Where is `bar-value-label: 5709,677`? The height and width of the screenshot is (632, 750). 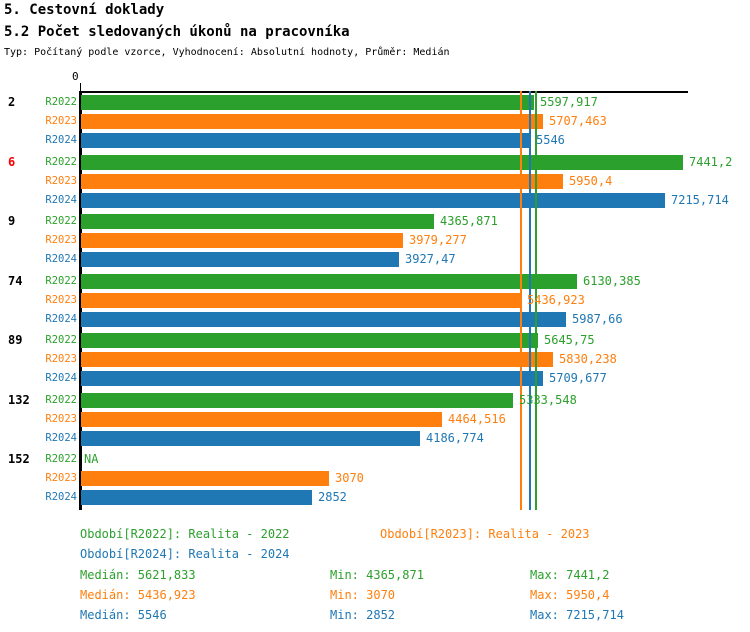 bar-value-label: 5709,677 is located at coordinates (578, 378).